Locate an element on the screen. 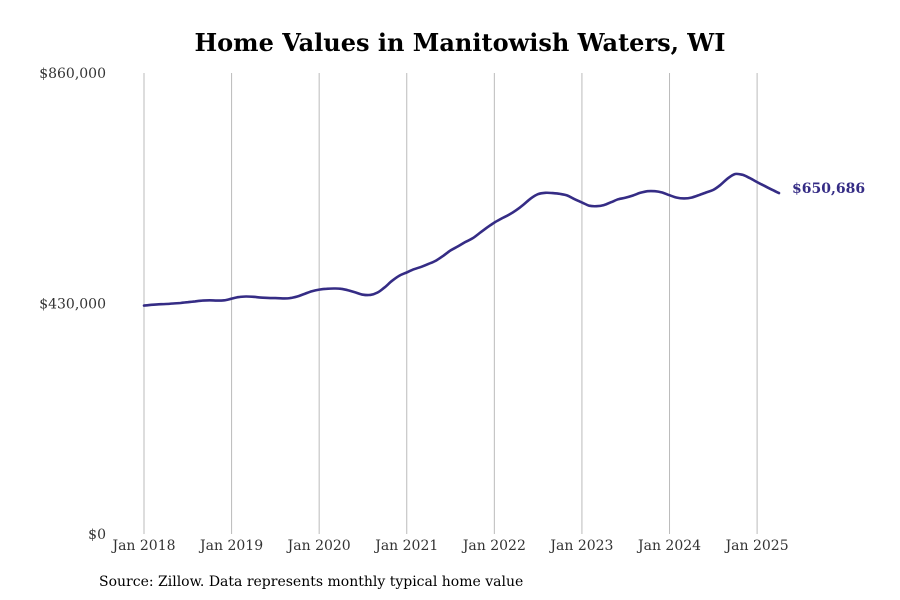  x-tick-label: Jan 2018 is located at coordinates (142, 546).